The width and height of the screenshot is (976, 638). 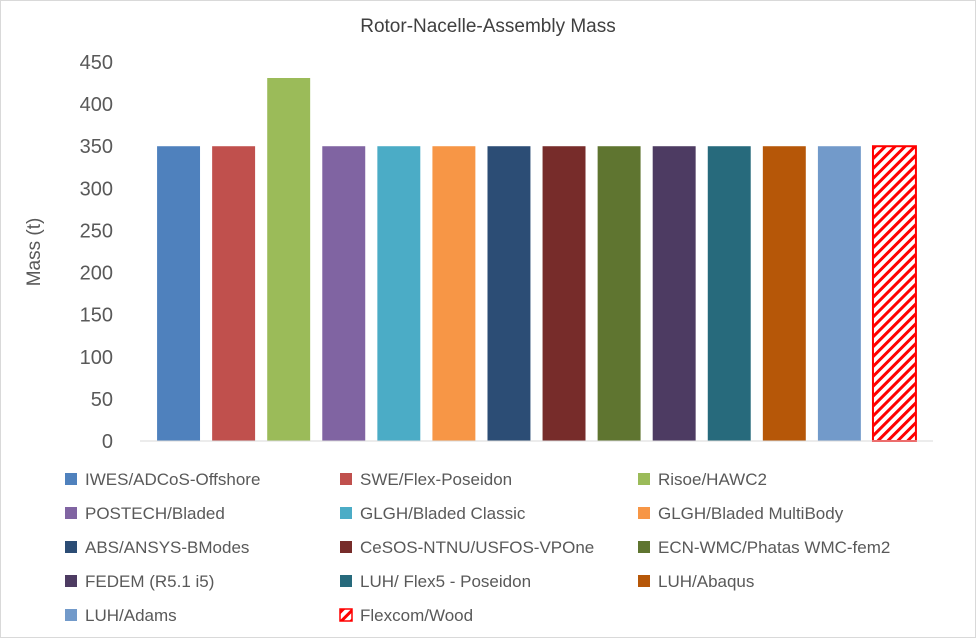 What do you see at coordinates (289, 259) in the screenshot?
I see `bar-risoe-hawc2` at bounding box center [289, 259].